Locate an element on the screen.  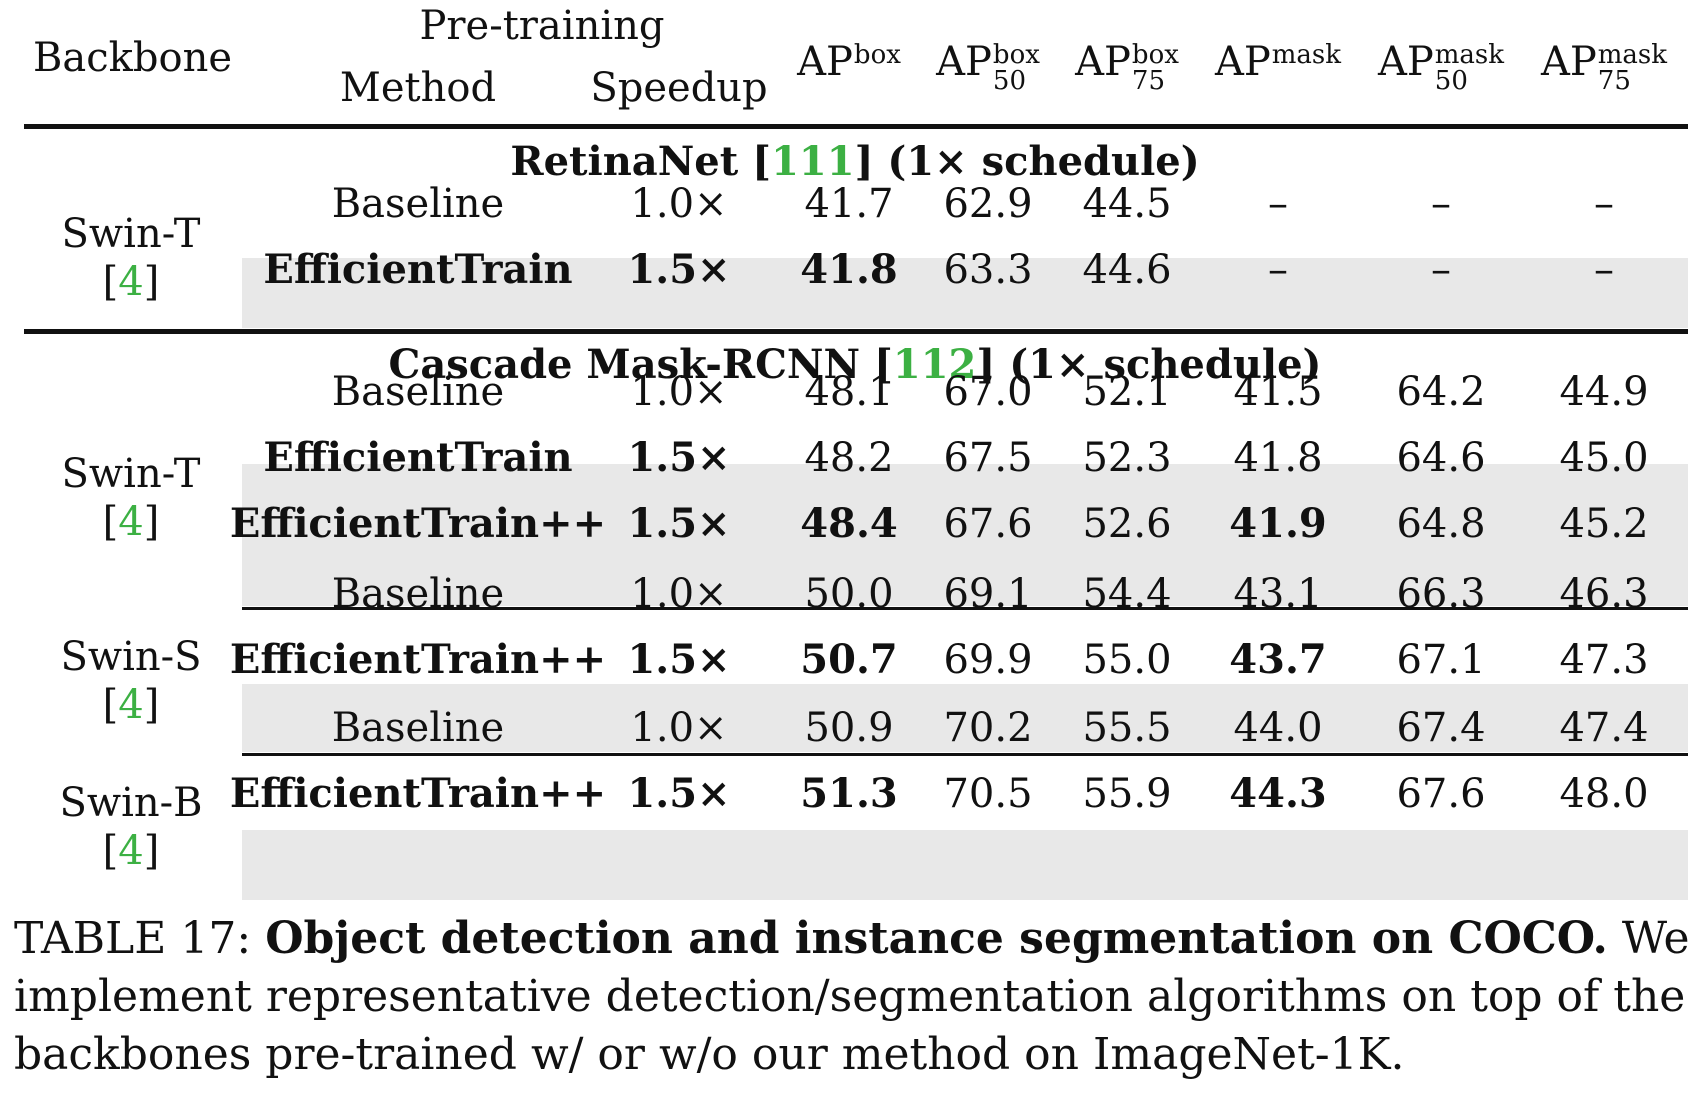
value-cell: 52.6 is located at coordinates (1127, 524).